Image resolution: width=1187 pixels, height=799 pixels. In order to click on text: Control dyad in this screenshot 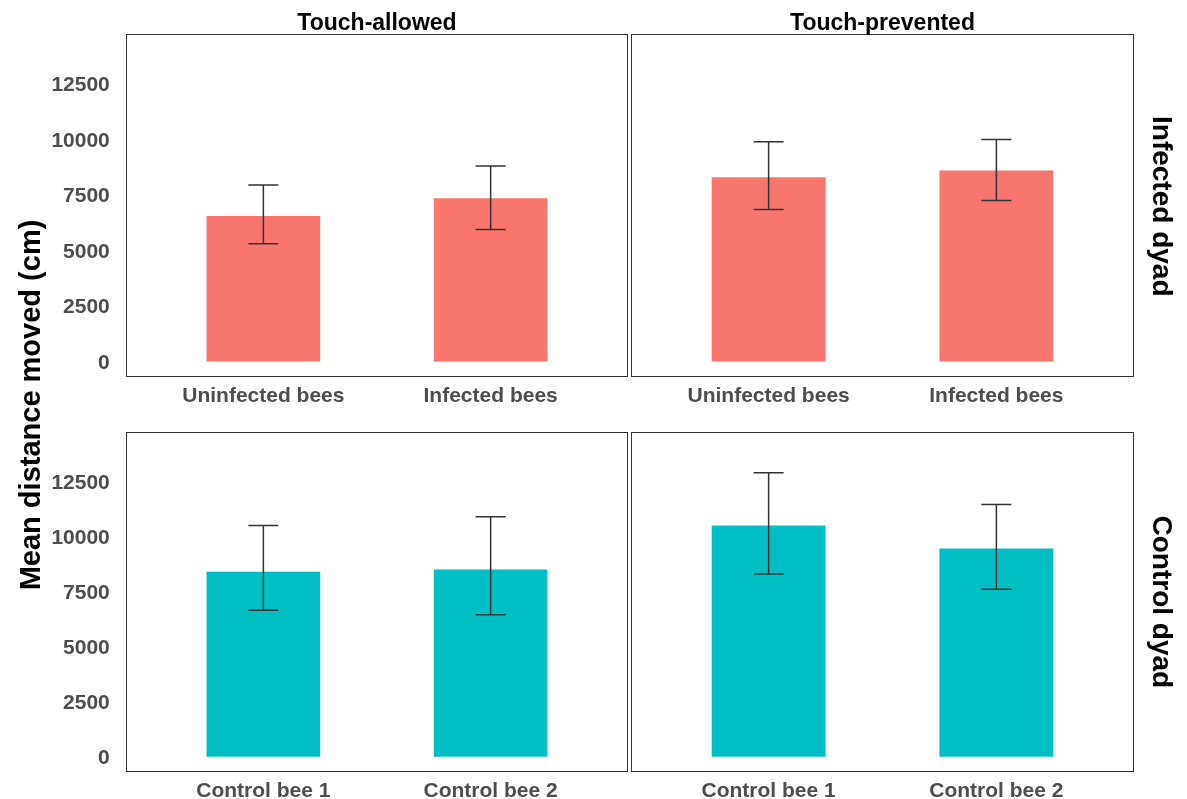, I will do `click(1162, 602)`.